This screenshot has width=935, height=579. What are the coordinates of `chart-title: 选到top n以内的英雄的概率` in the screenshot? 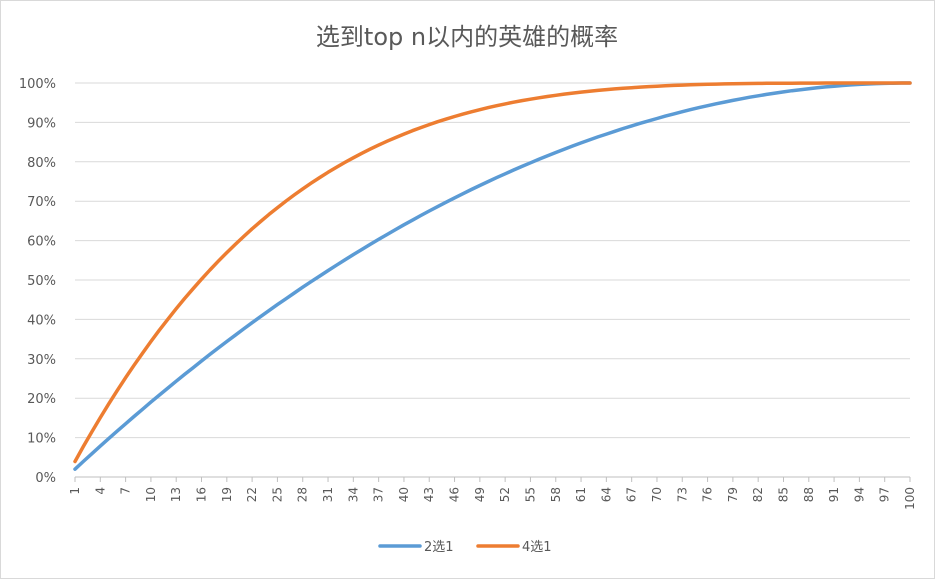 It's located at (467, 37).